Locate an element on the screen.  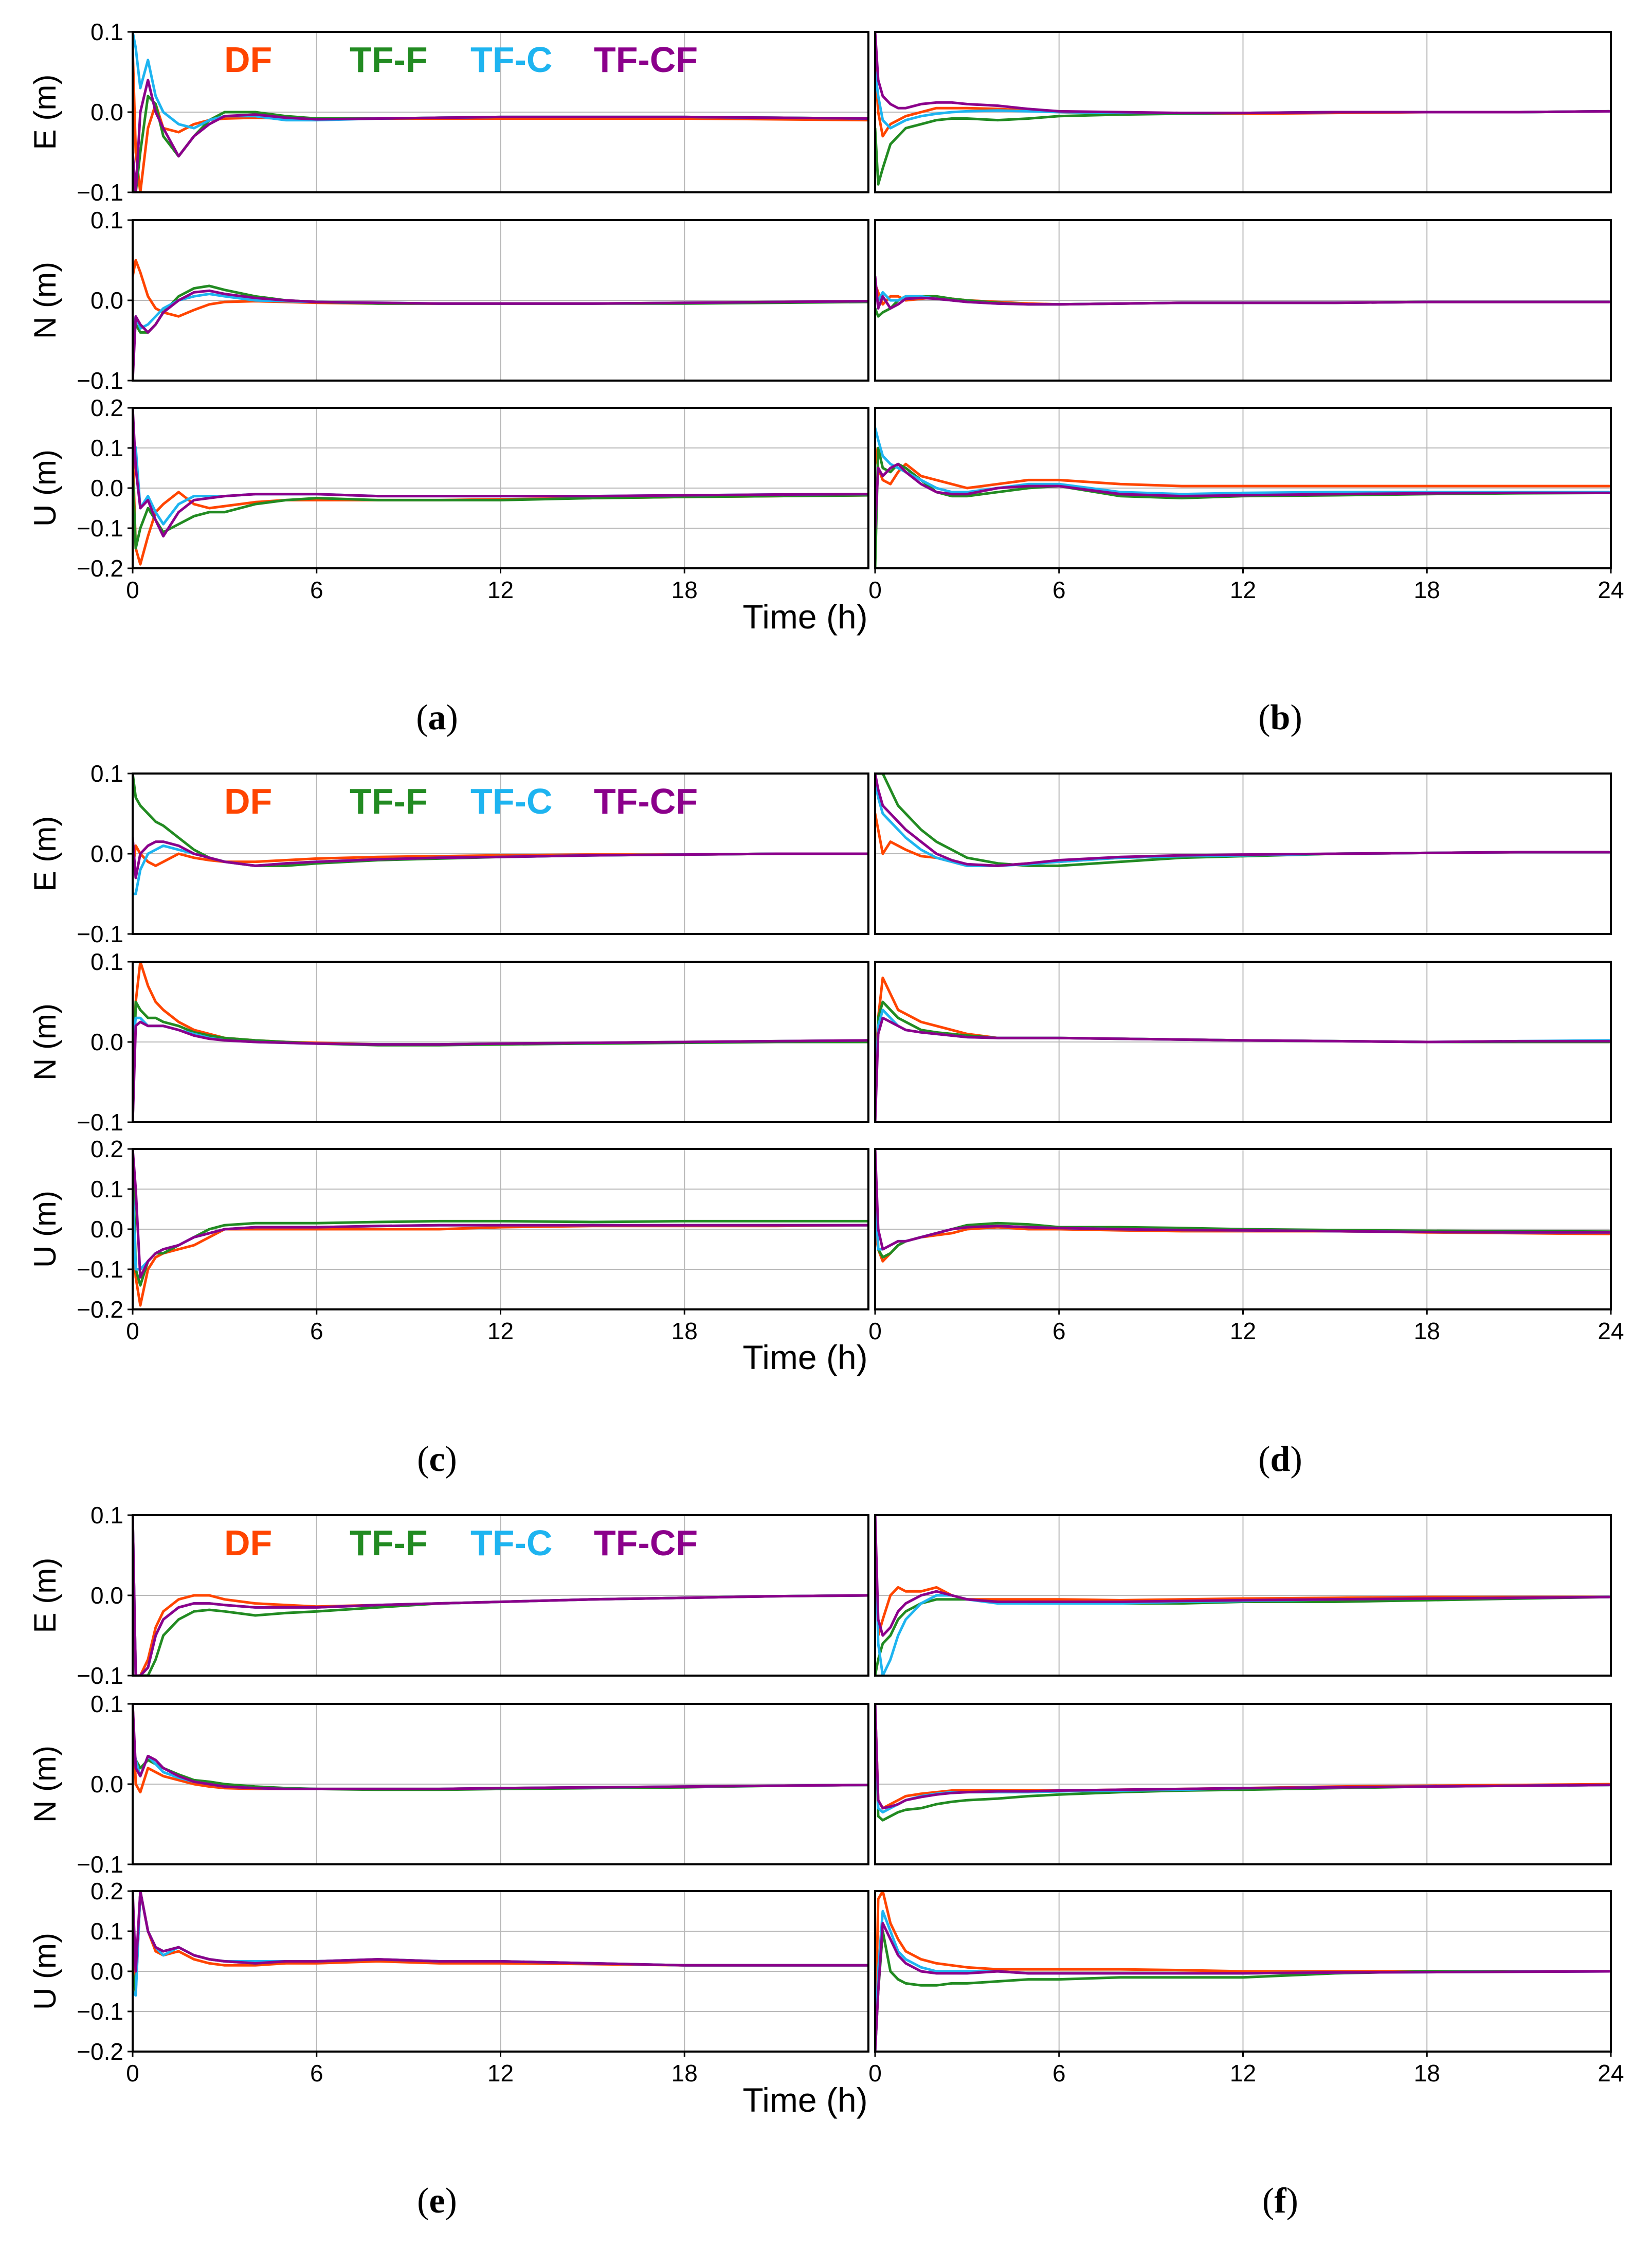
panel-label: (e) is located at coordinates (437, 2201).